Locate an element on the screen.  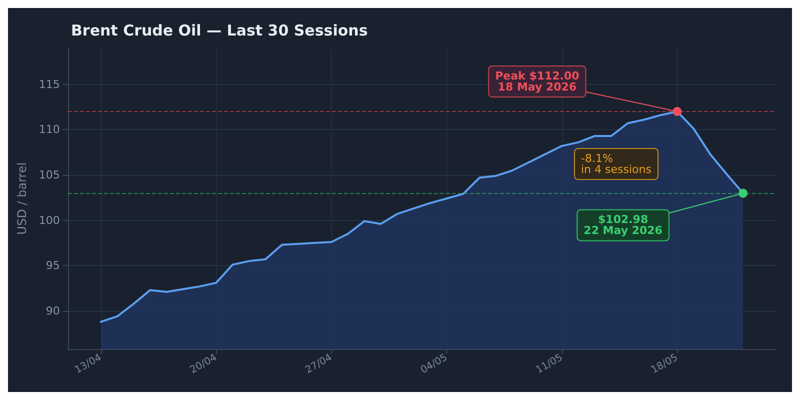
y-tick-label: 115 is located at coordinates (49, 84).